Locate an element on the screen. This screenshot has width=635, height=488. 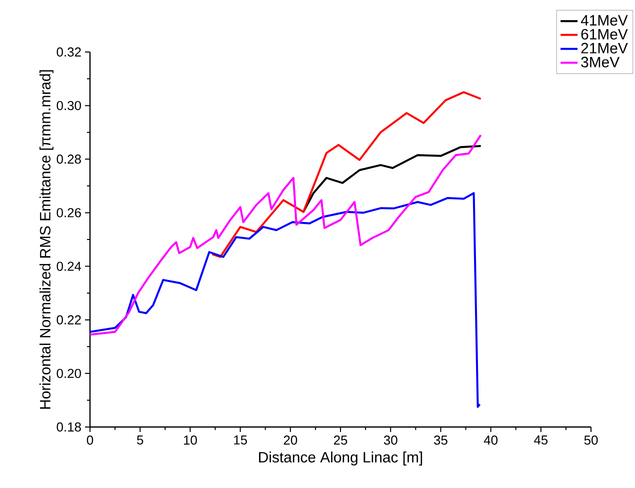
legend-label: 3MeV is located at coordinates (600, 62).